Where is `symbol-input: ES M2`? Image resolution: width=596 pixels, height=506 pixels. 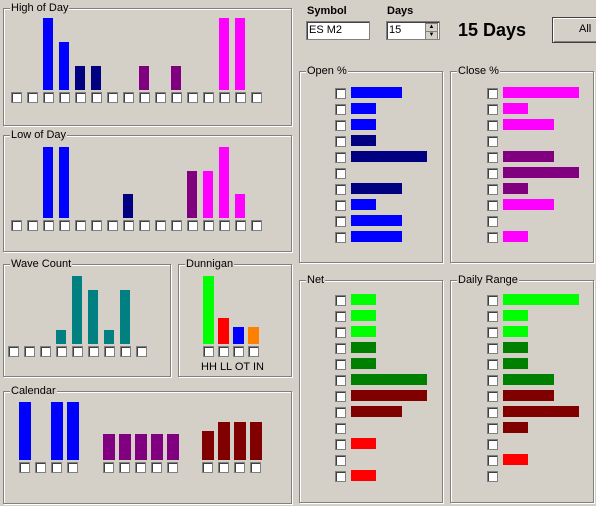 symbol-input: ES M2 is located at coordinates (338, 30).